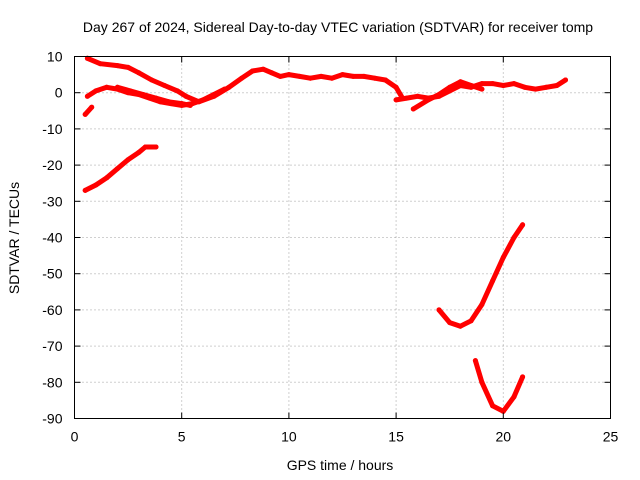 This screenshot has height=480, width=640. What do you see at coordinates (52, 310) in the screenshot?
I see `y-tick-label: -60` at bounding box center [52, 310].